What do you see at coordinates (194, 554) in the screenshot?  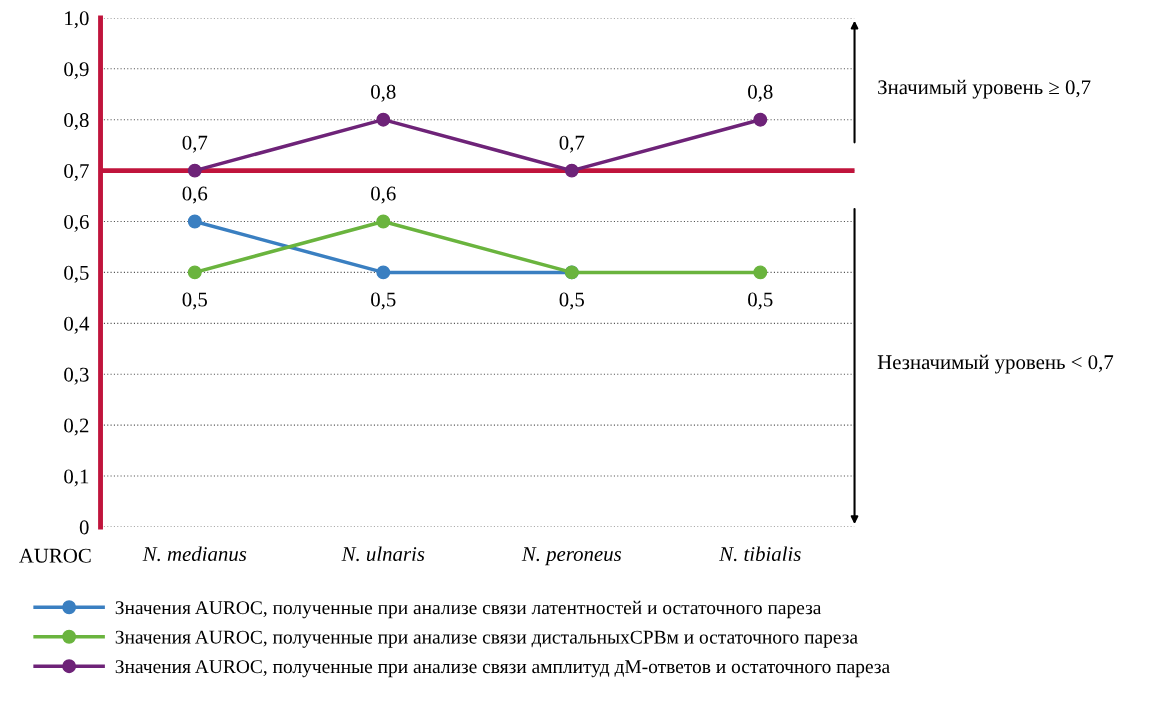 I see `x-tick-label: N. medianus` at bounding box center [194, 554].